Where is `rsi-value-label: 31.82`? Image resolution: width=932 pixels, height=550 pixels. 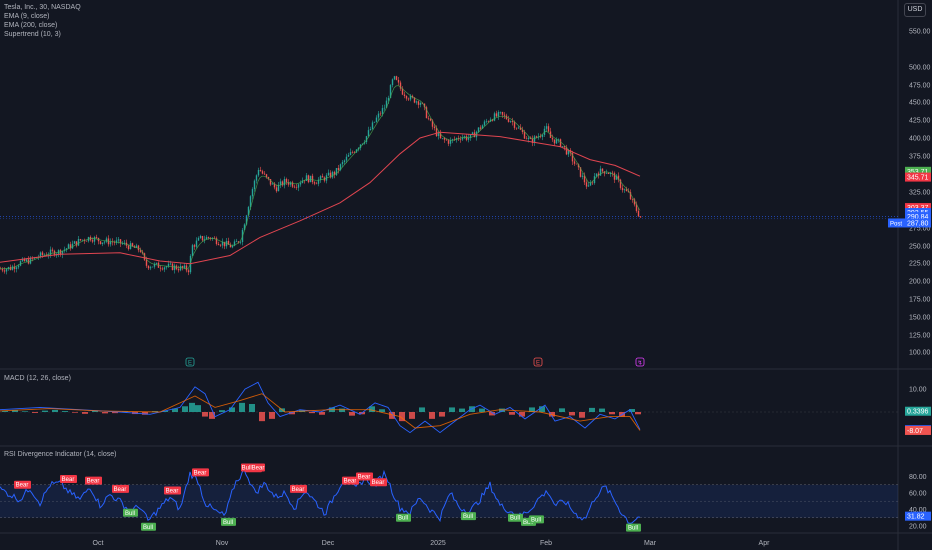
rsi-value-label: 31.82 is located at coordinates (916, 517).